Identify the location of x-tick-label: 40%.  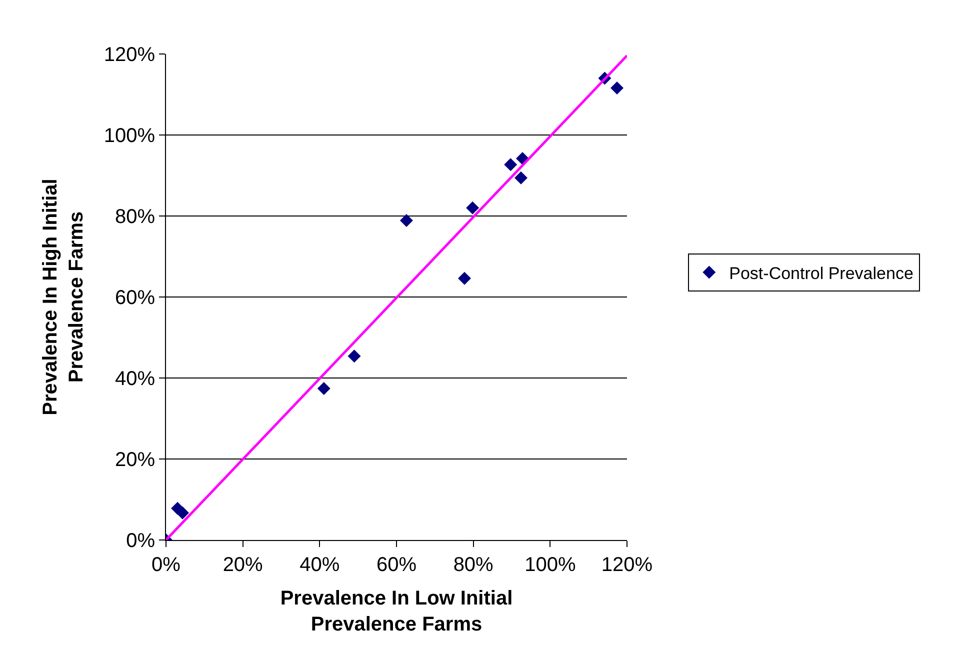
(320, 565).